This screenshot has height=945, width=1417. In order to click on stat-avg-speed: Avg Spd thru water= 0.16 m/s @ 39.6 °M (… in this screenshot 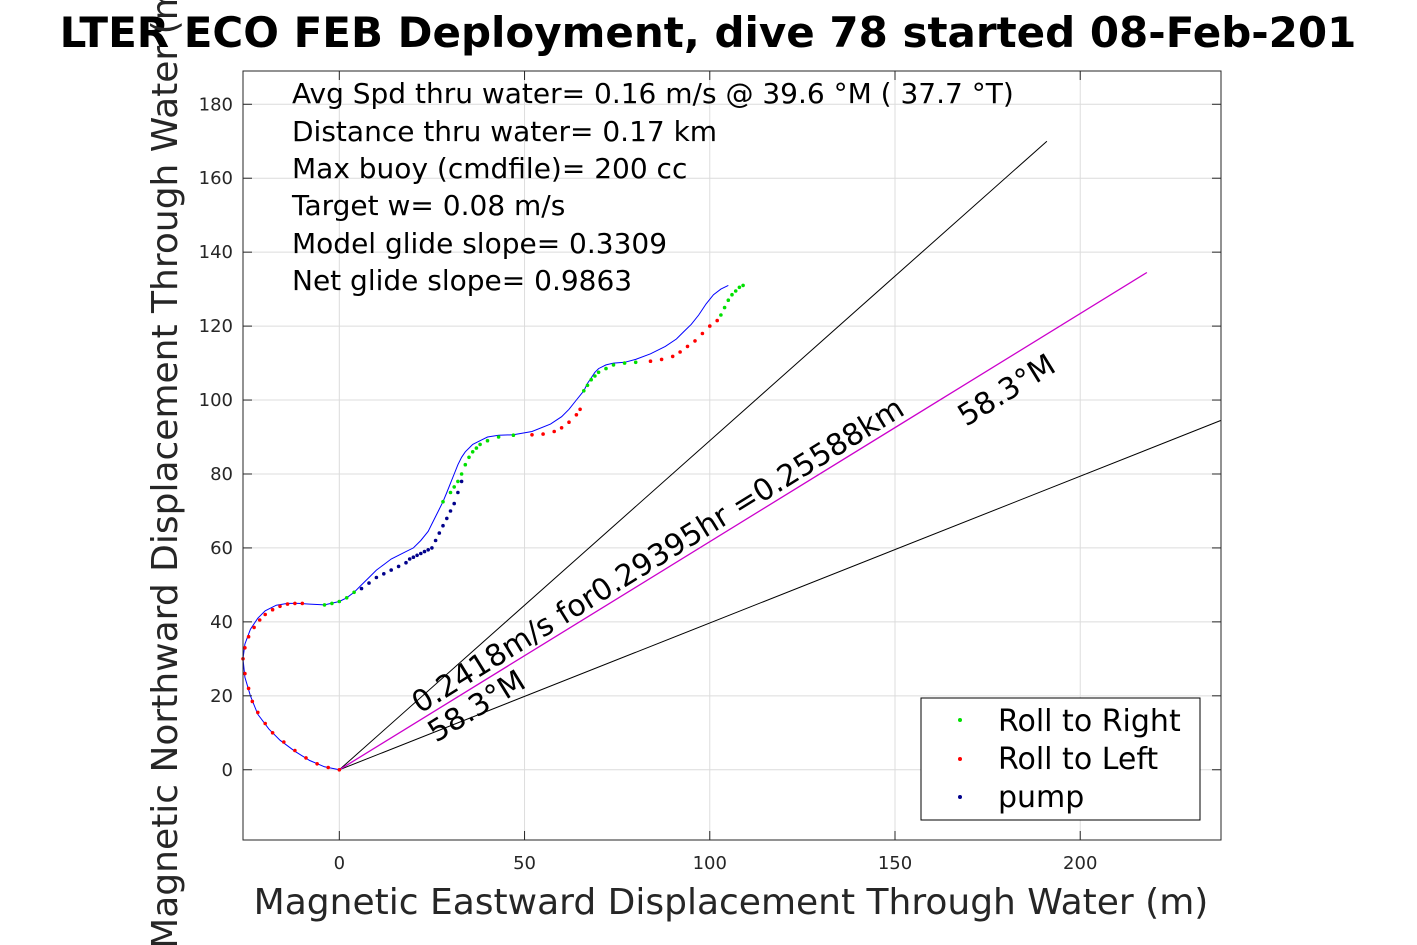, I will do `click(653, 93)`.